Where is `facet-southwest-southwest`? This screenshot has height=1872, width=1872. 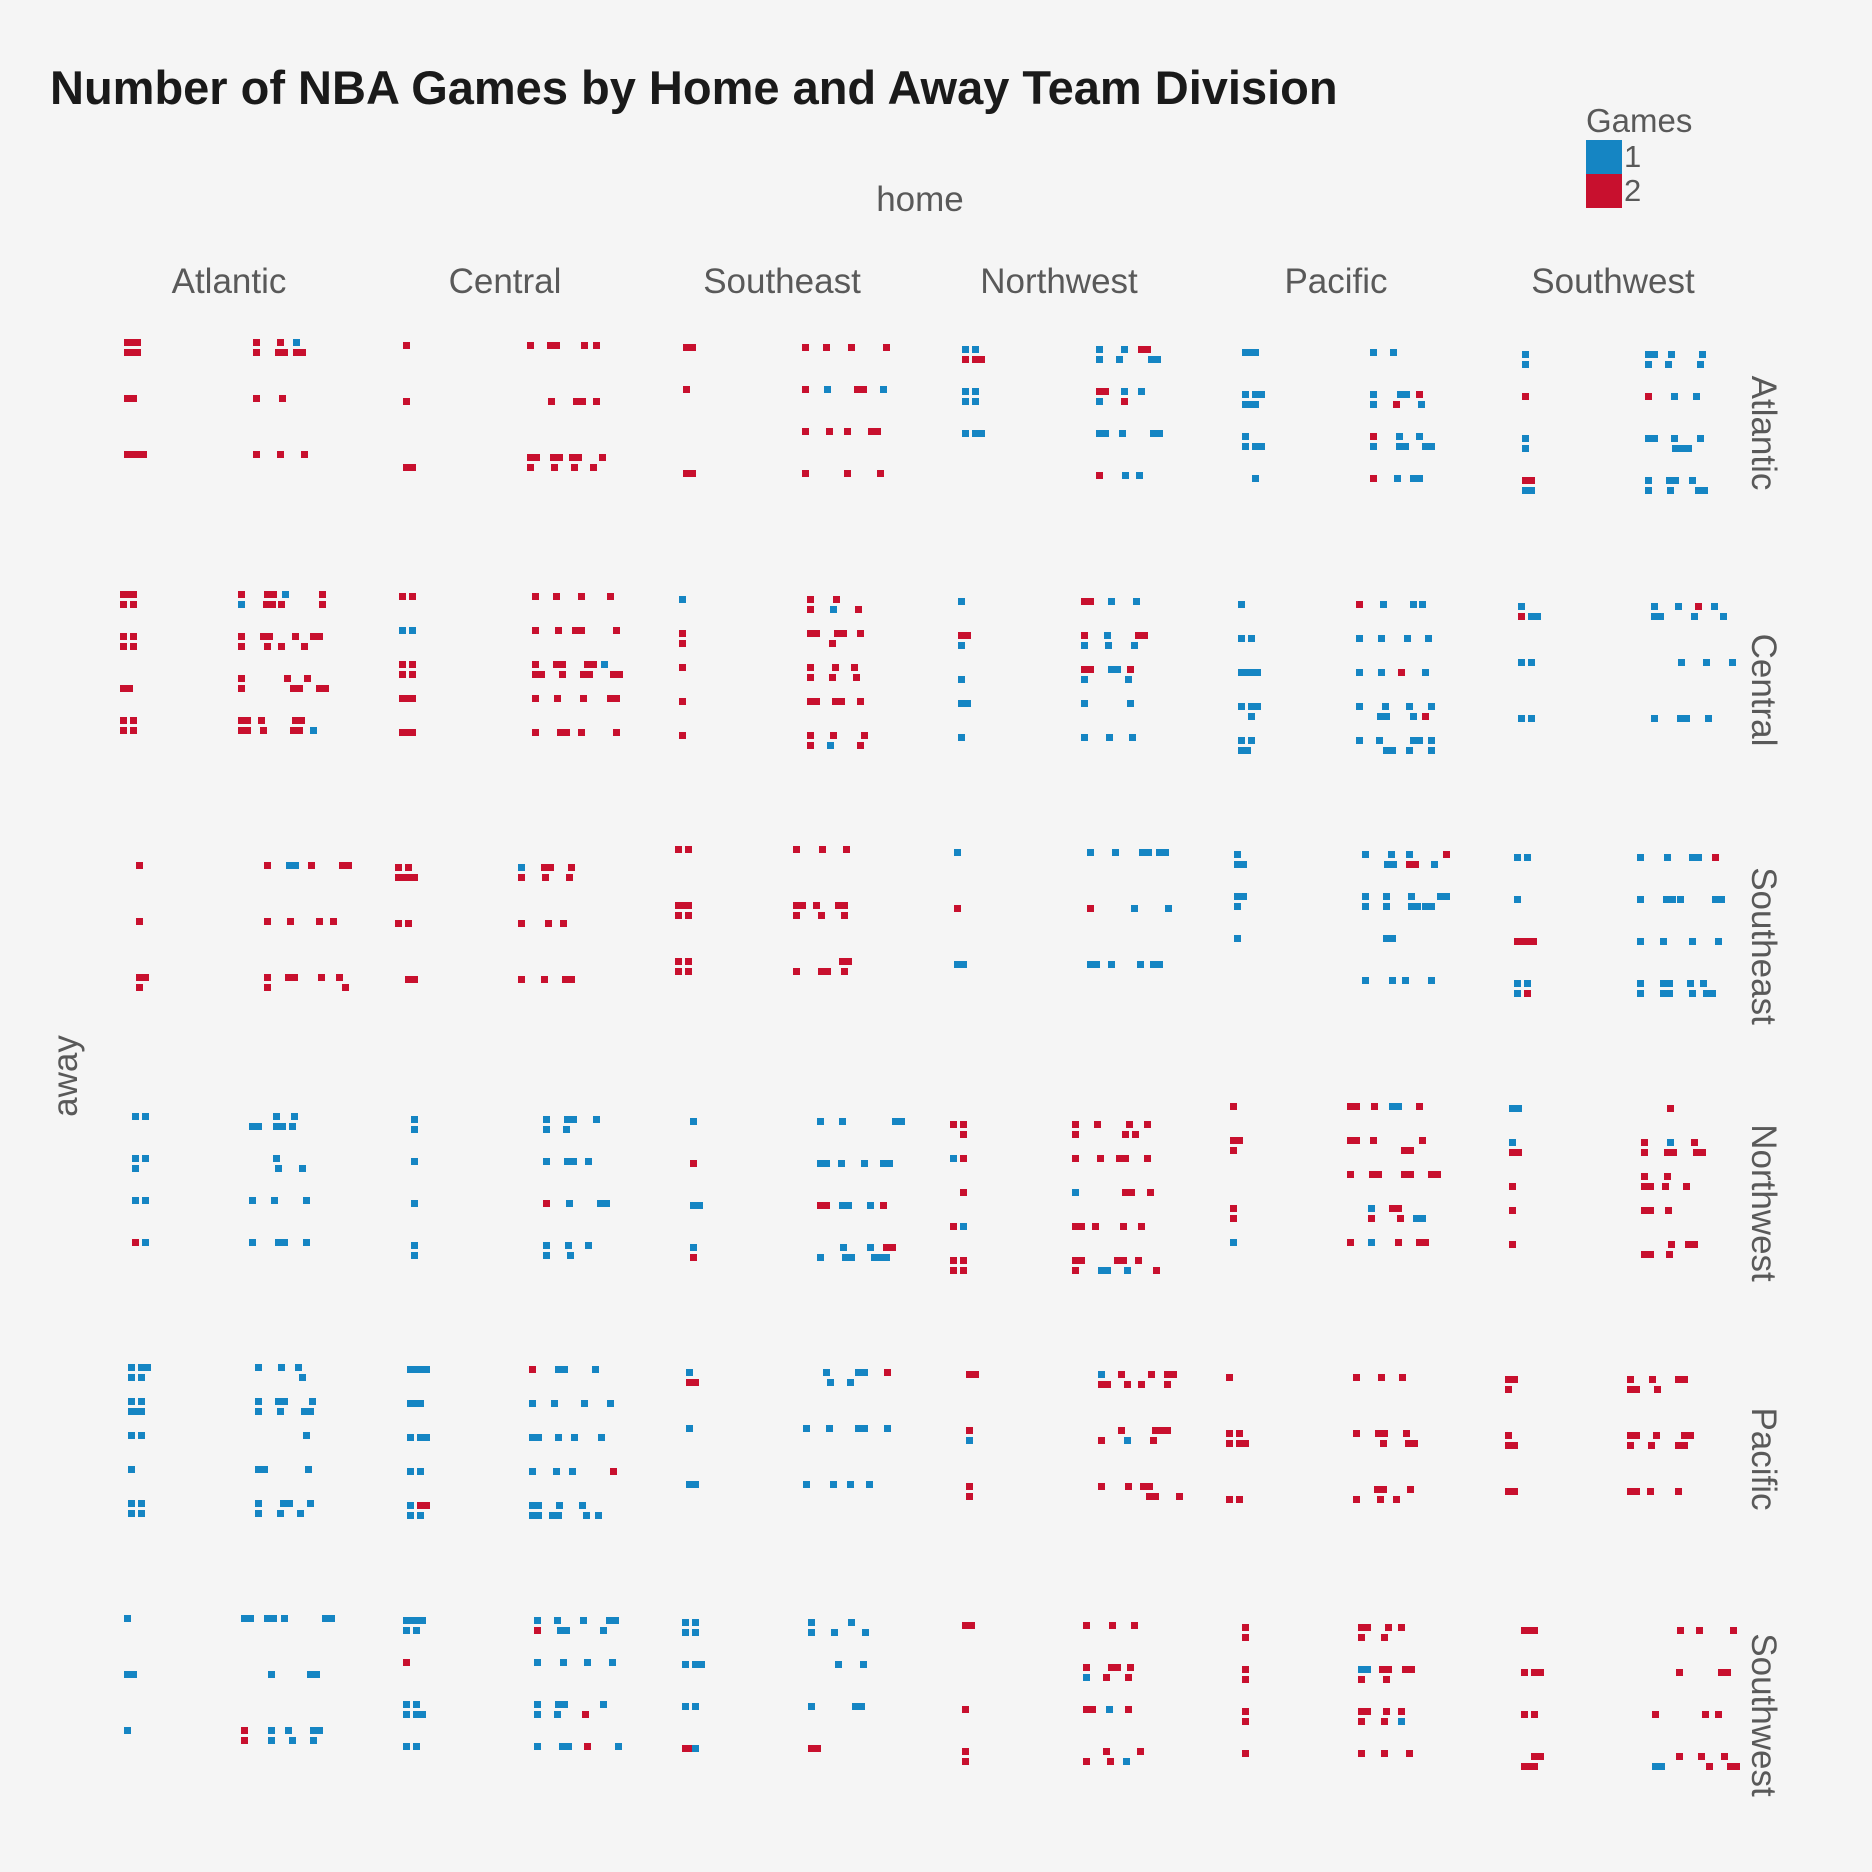 facet-southwest-southwest is located at coordinates (1630, 1698).